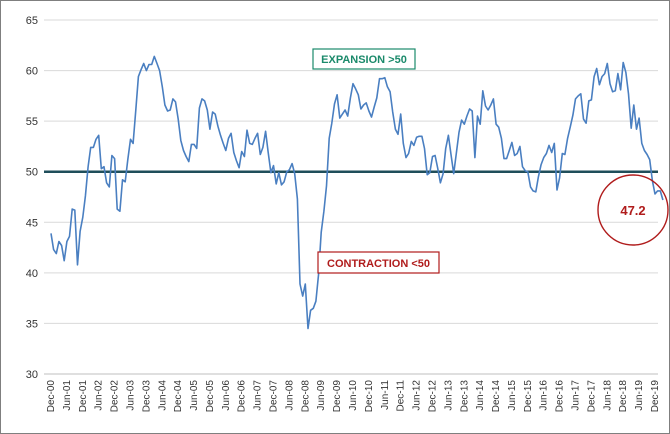  Describe the element at coordinates (544, 395) in the screenshot. I see `x-tick-label-Jun-16: Jun-16` at that location.